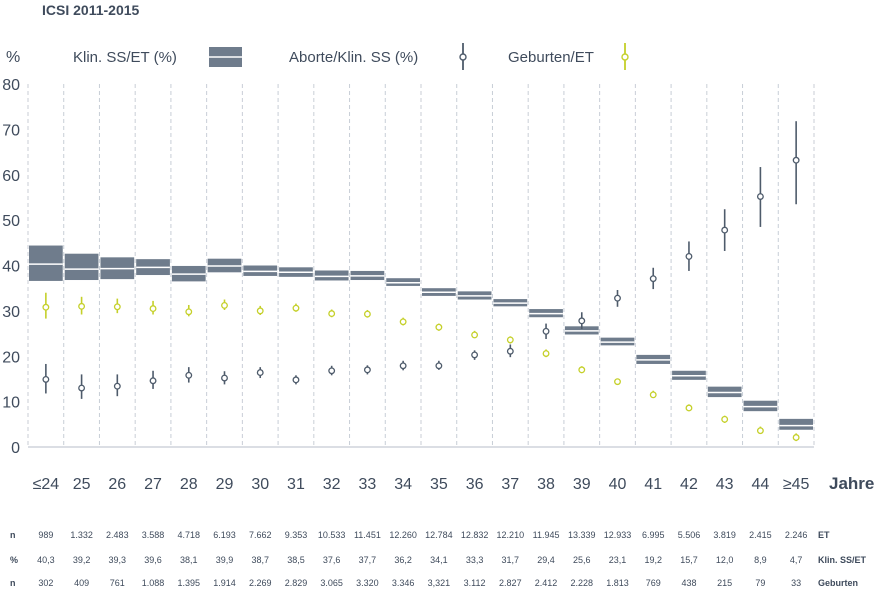  Describe the element at coordinates (260, 583) in the screenshot. I see `table-cell: 2.269` at that location.